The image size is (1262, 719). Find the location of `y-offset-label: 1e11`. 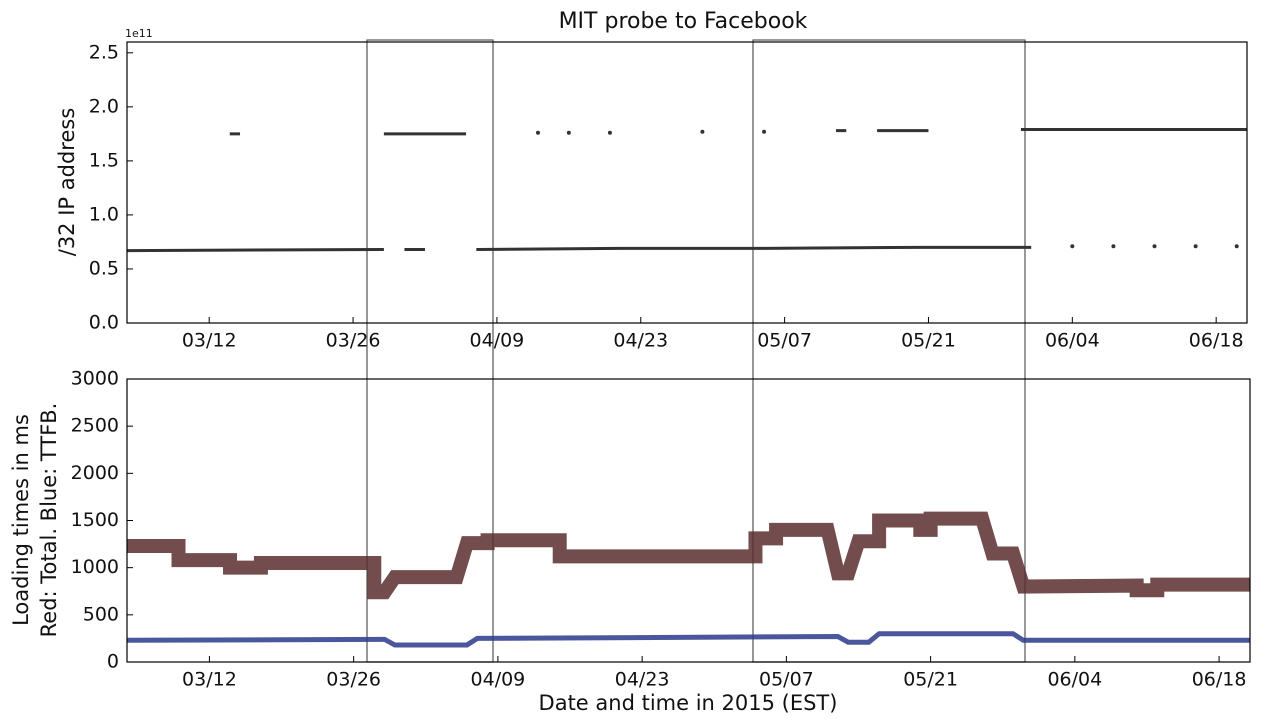

y-offset-label: 1e11 is located at coordinates (139, 33).